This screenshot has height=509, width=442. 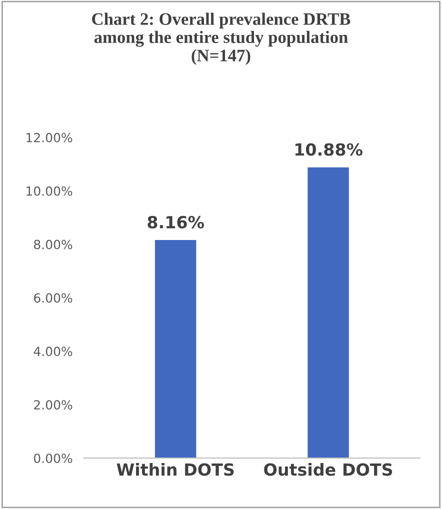 What do you see at coordinates (53, 405) in the screenshot?
I see `y-tick-label: 2.00%` at bounding box center [53, 405].